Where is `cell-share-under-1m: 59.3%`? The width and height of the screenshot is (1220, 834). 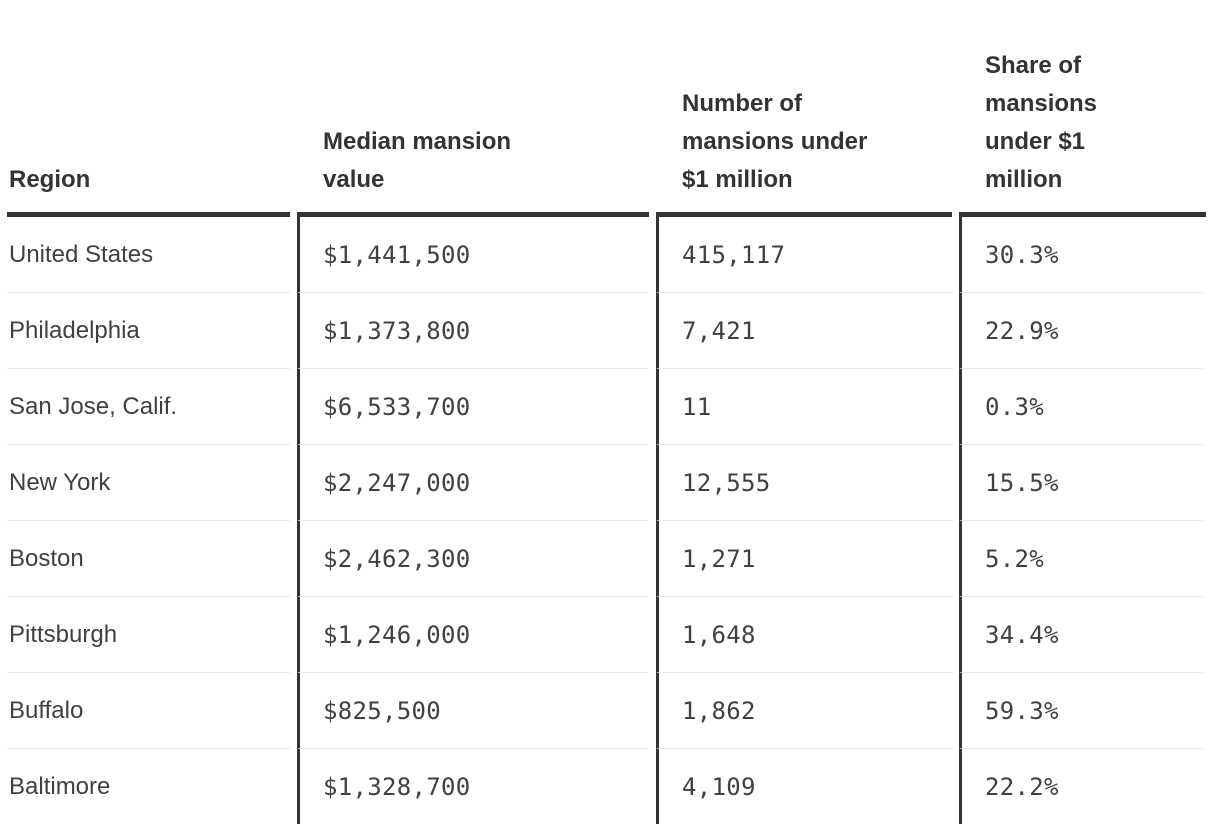
cell-share-under-1m: 59.3% is located at coordinates (1082, 711).